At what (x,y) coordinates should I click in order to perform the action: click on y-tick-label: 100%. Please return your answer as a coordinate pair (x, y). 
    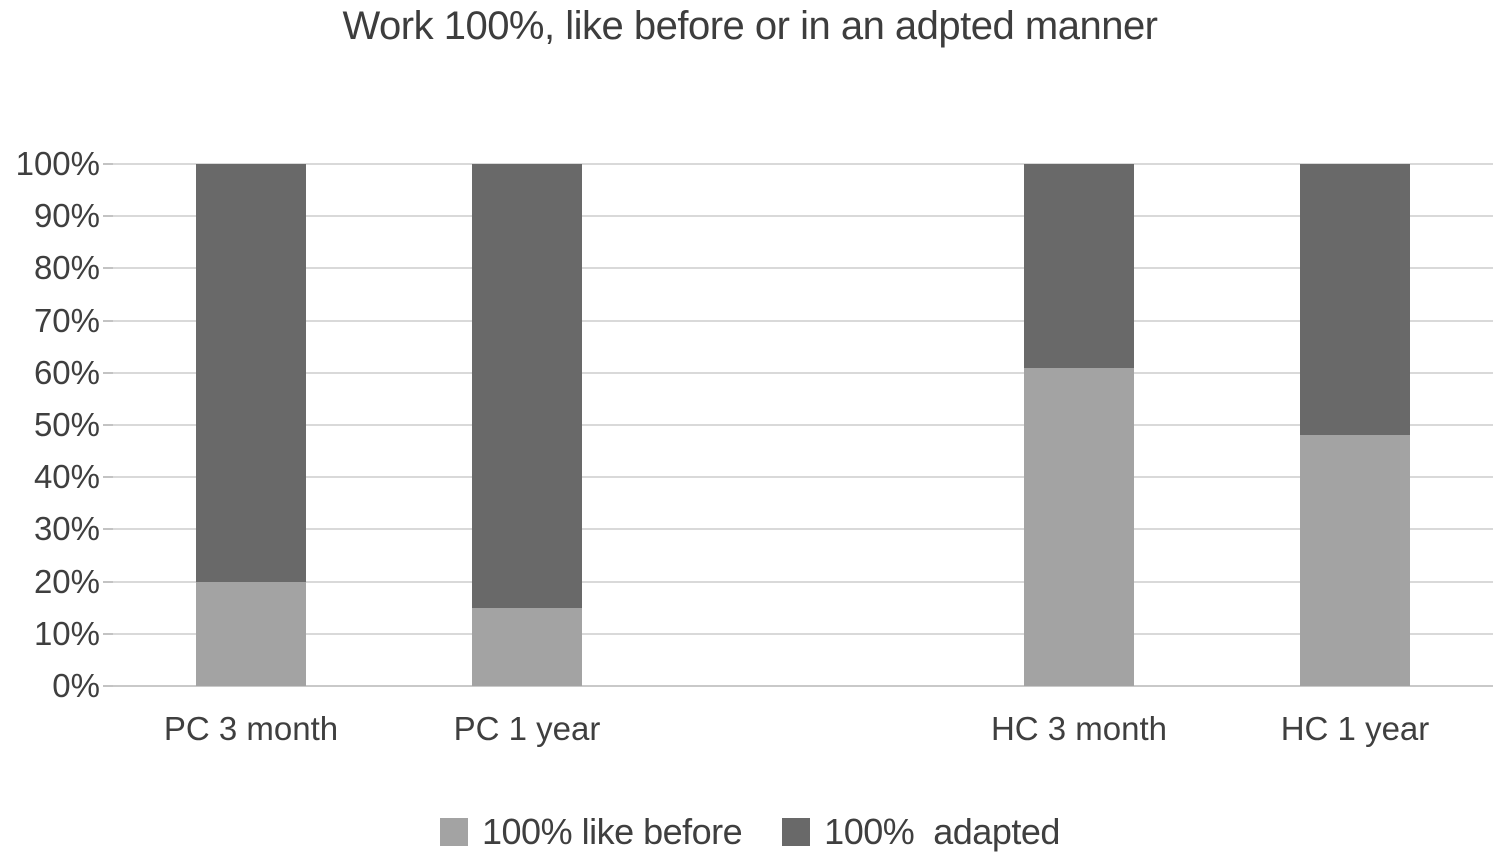
    Looking at the image, I should click on (57, 163).